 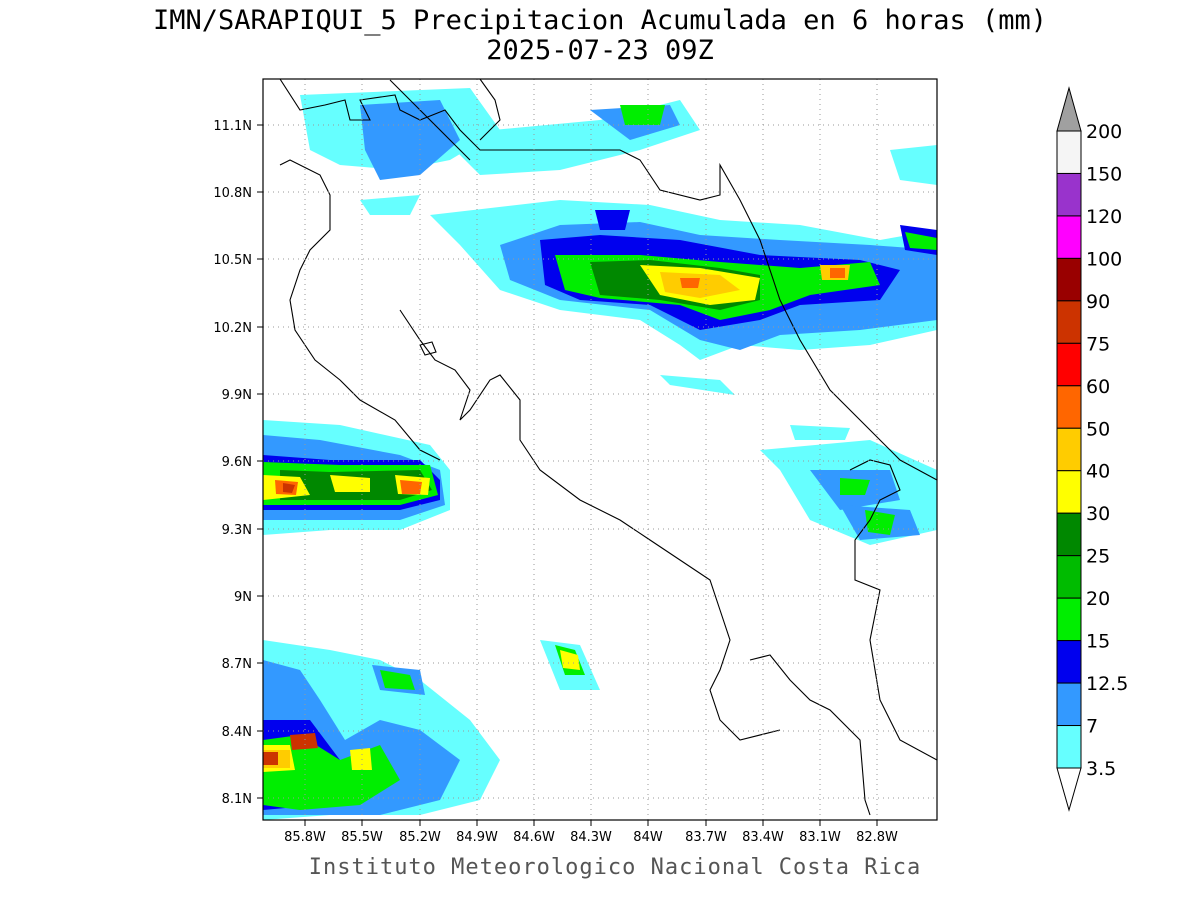 I want to click on colorbar-label: 100, so click(x=1104, y=259).